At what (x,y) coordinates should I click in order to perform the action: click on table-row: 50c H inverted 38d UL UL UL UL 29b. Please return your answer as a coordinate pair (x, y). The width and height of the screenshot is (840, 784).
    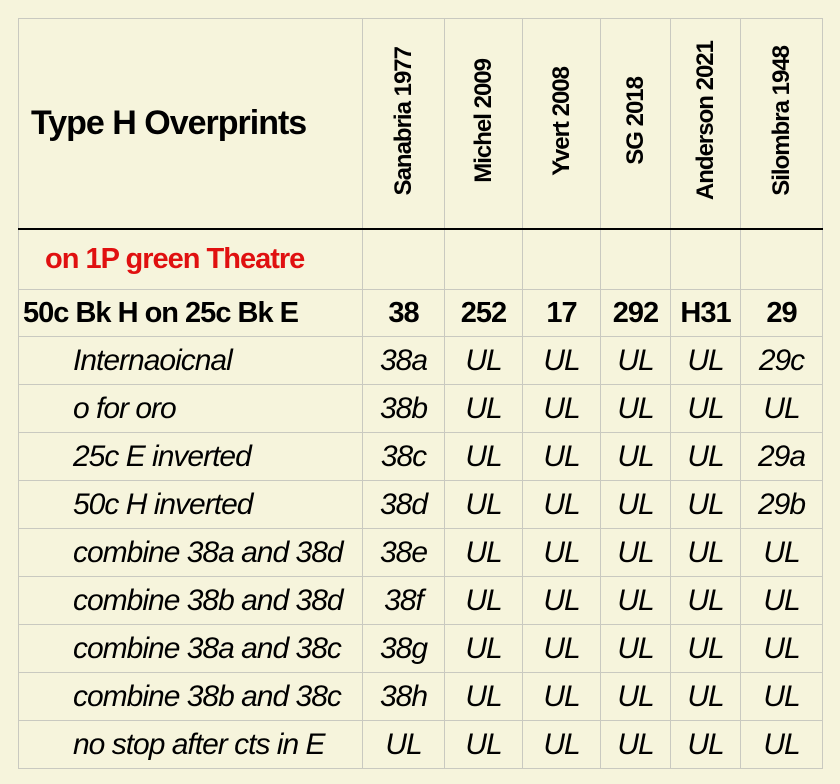
    Looking at the image, I should click on (420, 504).